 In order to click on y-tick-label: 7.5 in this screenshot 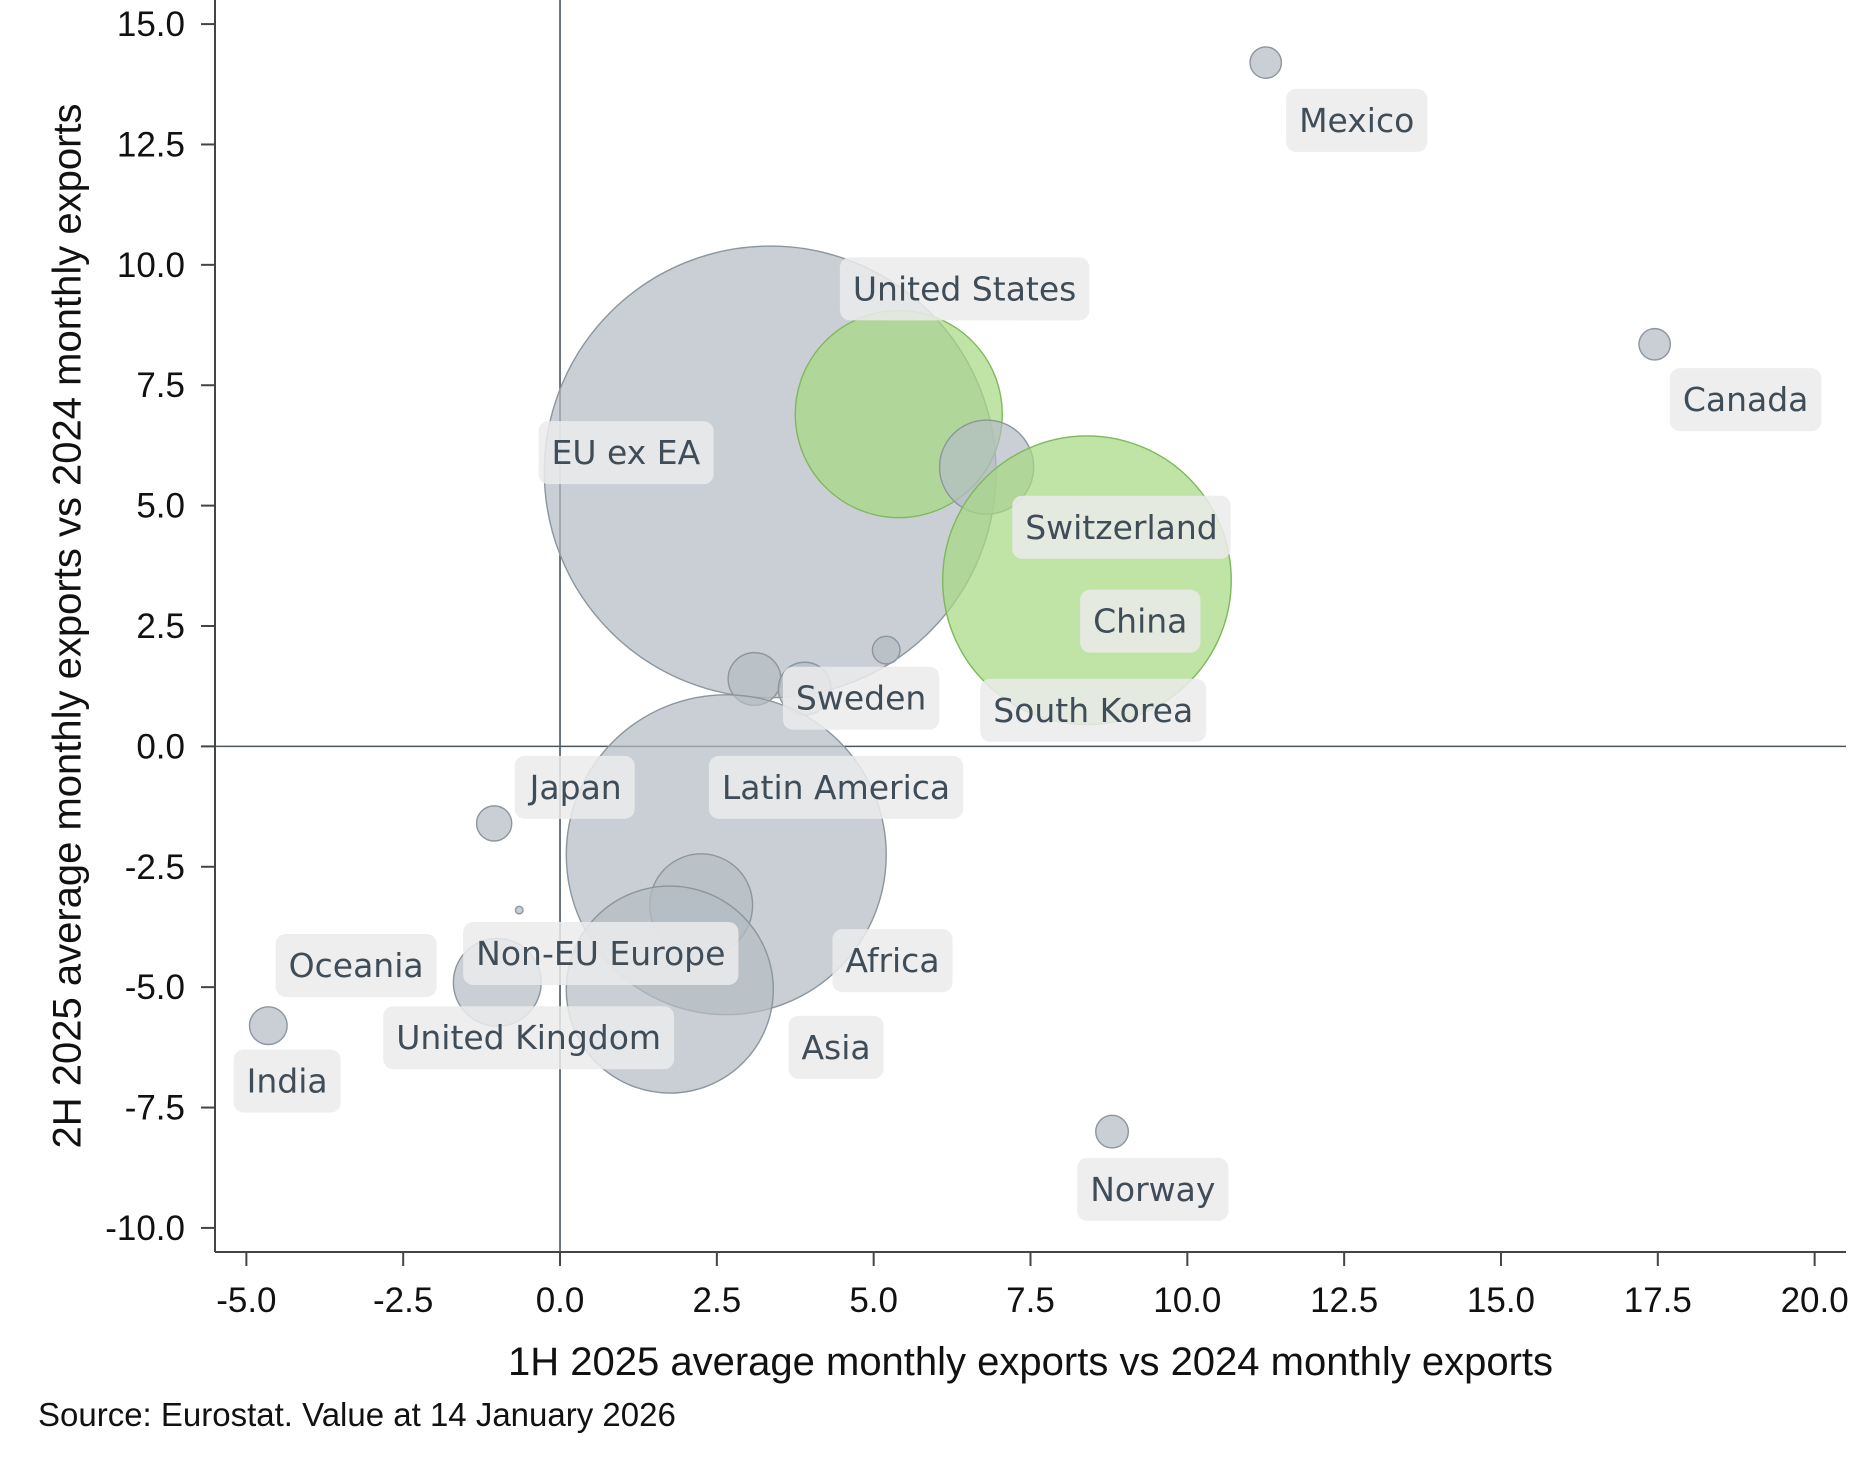, I will do `click(160, 385)`.